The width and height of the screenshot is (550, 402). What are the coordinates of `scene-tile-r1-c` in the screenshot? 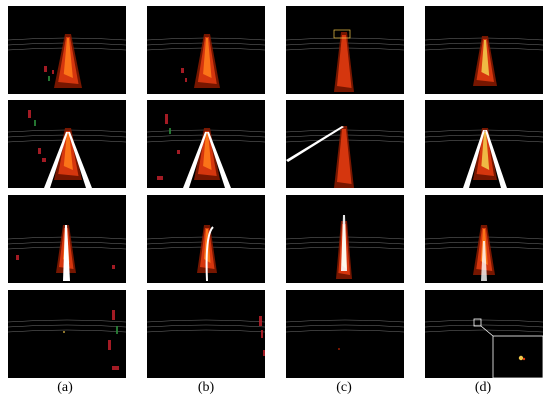 It's located at (345, 50).